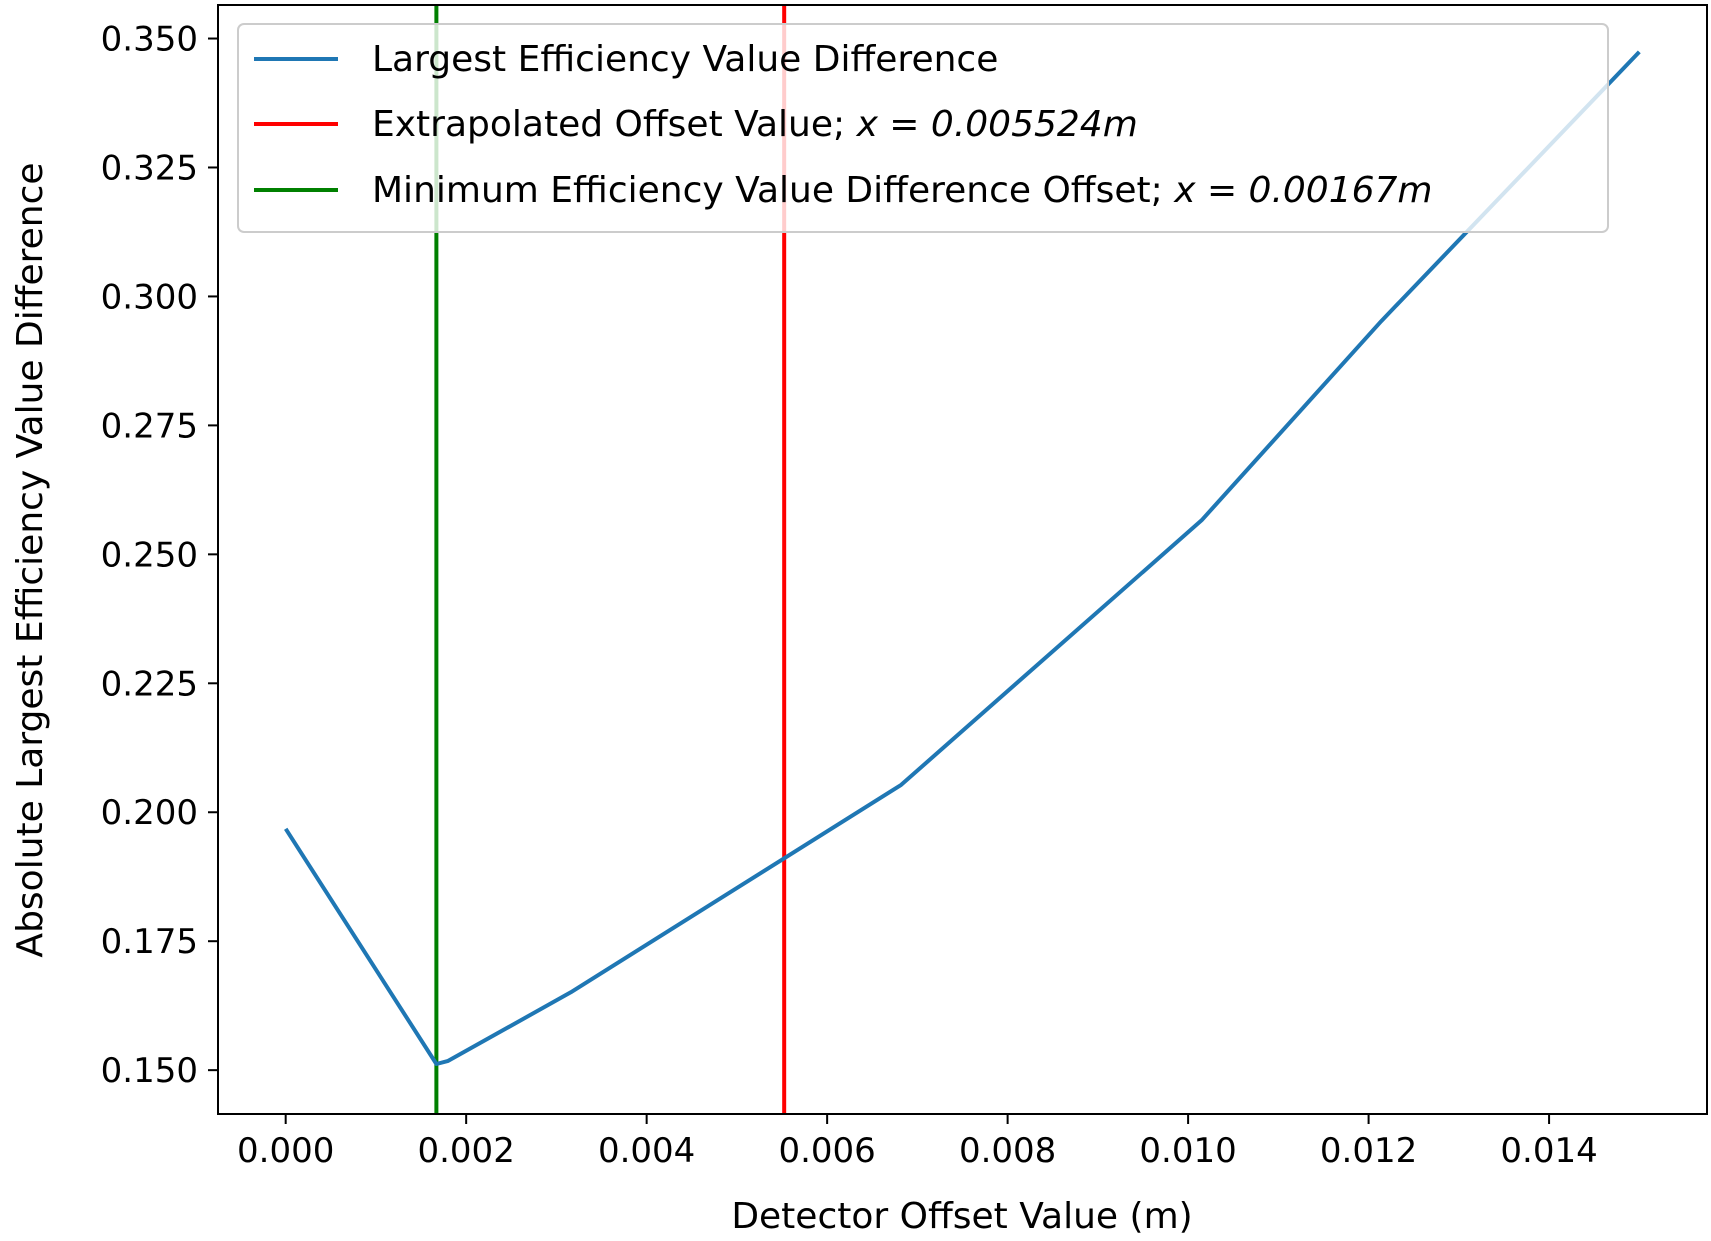 The image size is (1711, 1241). What do you see at coordinates (646, 1151) in the screenshot?
I see `x-tick-label: 0.004` at bounding box center [646, 1151].